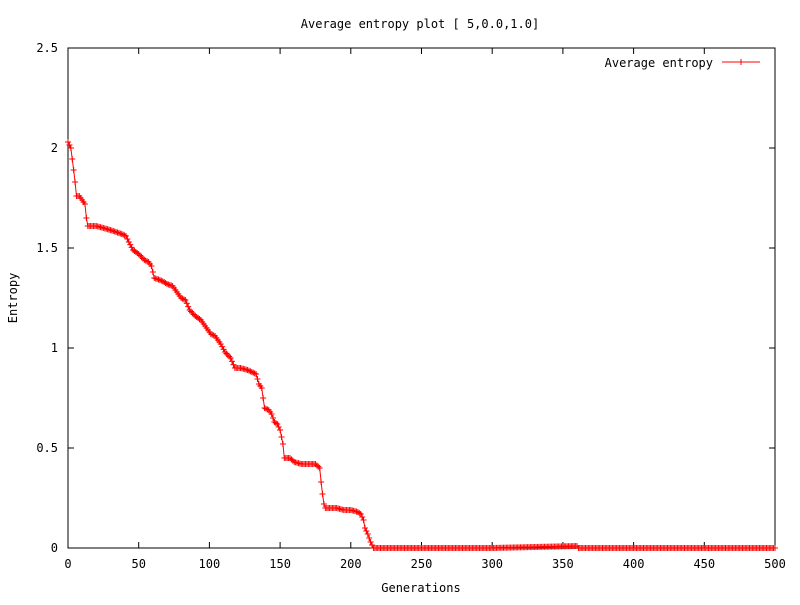 This screenshot has height=605, width=800. What do you see at coordinates (138, 564) in the screenshot?
I see `x-tick-label: 50` at bounding box center [138, 564].